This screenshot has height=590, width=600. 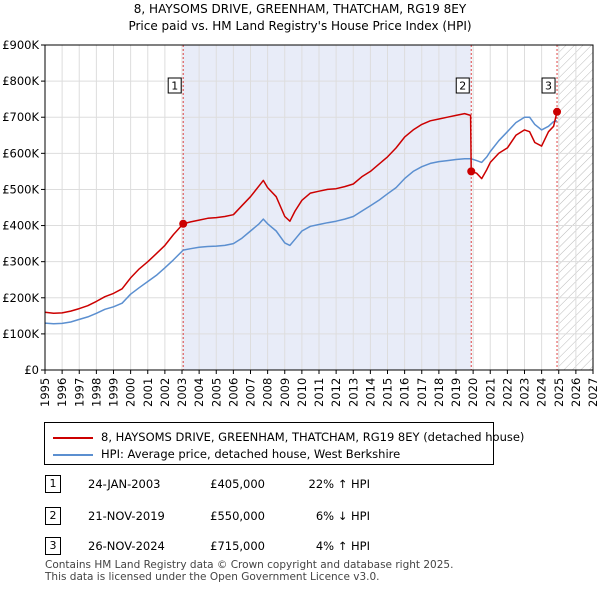 What do you see at coordinates (339, 484) in the screenshot?
I see `transaction-hpi-diff: 22% ↑ HPI` at bounding box center [339, 484].